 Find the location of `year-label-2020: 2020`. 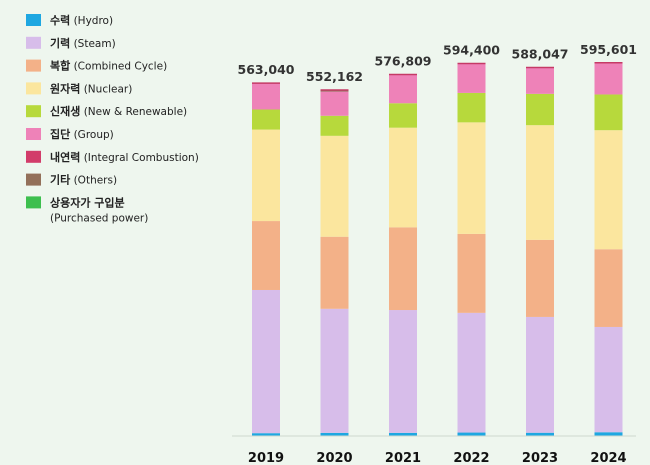

year-label-2020: 2020 is located at coordinates (334, 458).